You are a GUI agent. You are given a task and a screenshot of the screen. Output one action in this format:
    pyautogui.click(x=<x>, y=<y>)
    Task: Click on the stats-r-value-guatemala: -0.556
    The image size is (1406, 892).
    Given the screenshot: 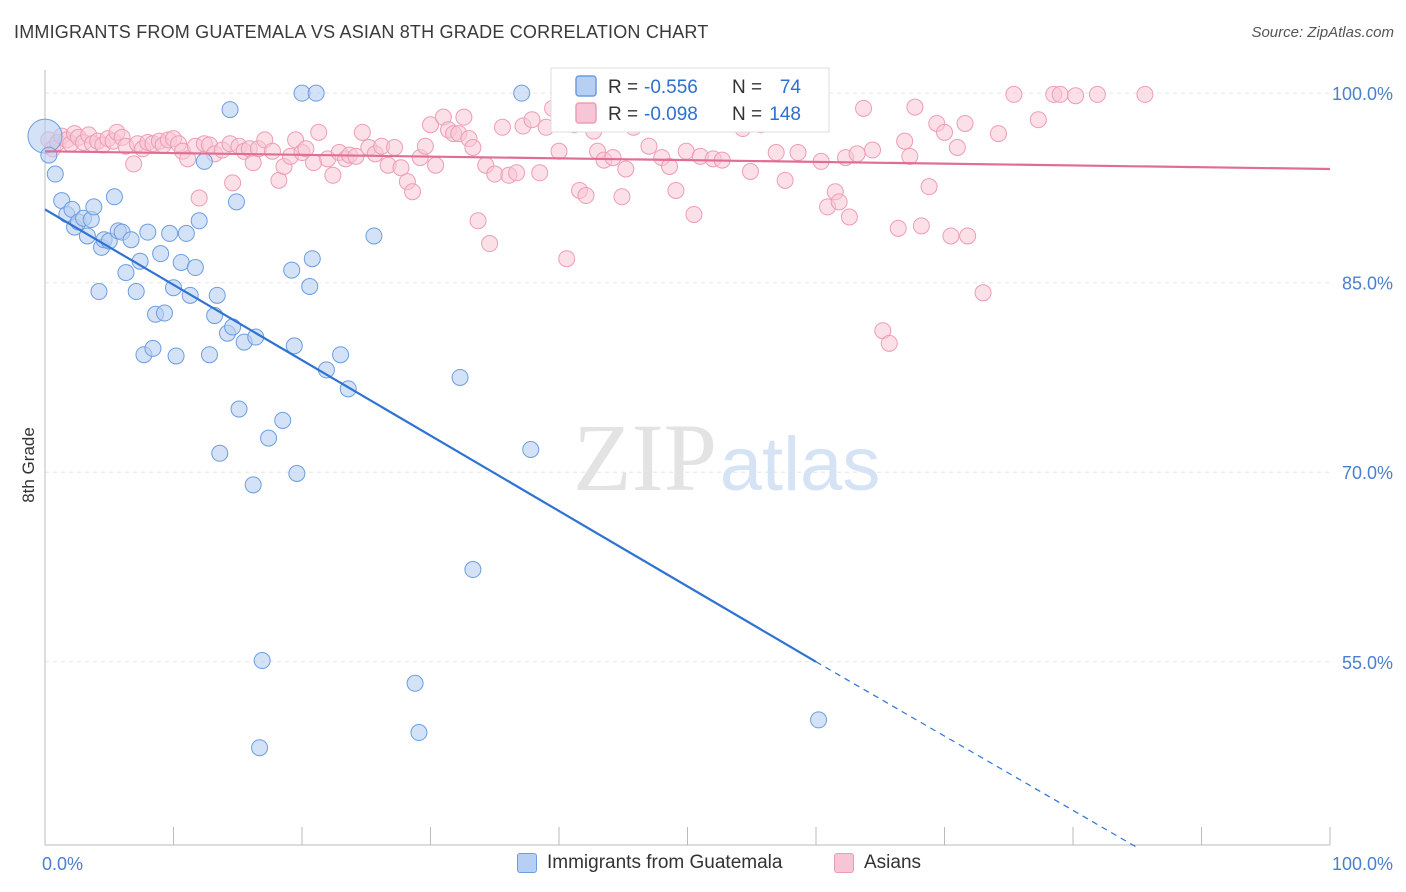 What is the action you would take?
    pyautogui.click(x=671, y=87)
    